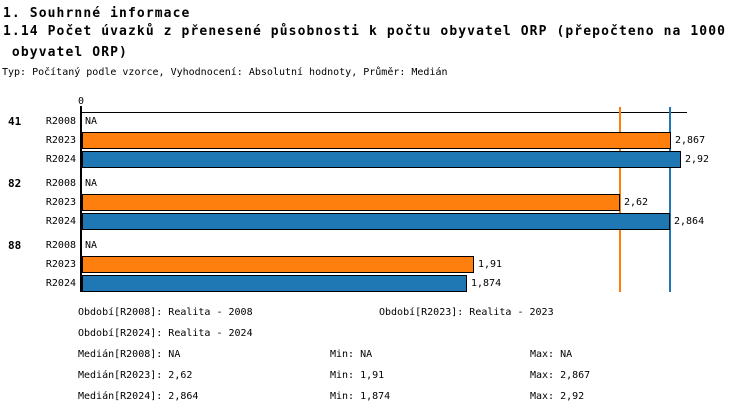 This screenshot has width=750, height=414. What do you see at coordinates (81, 199) in the screenshot?
I see `y-axis-line` at bounding box center [81, 199].